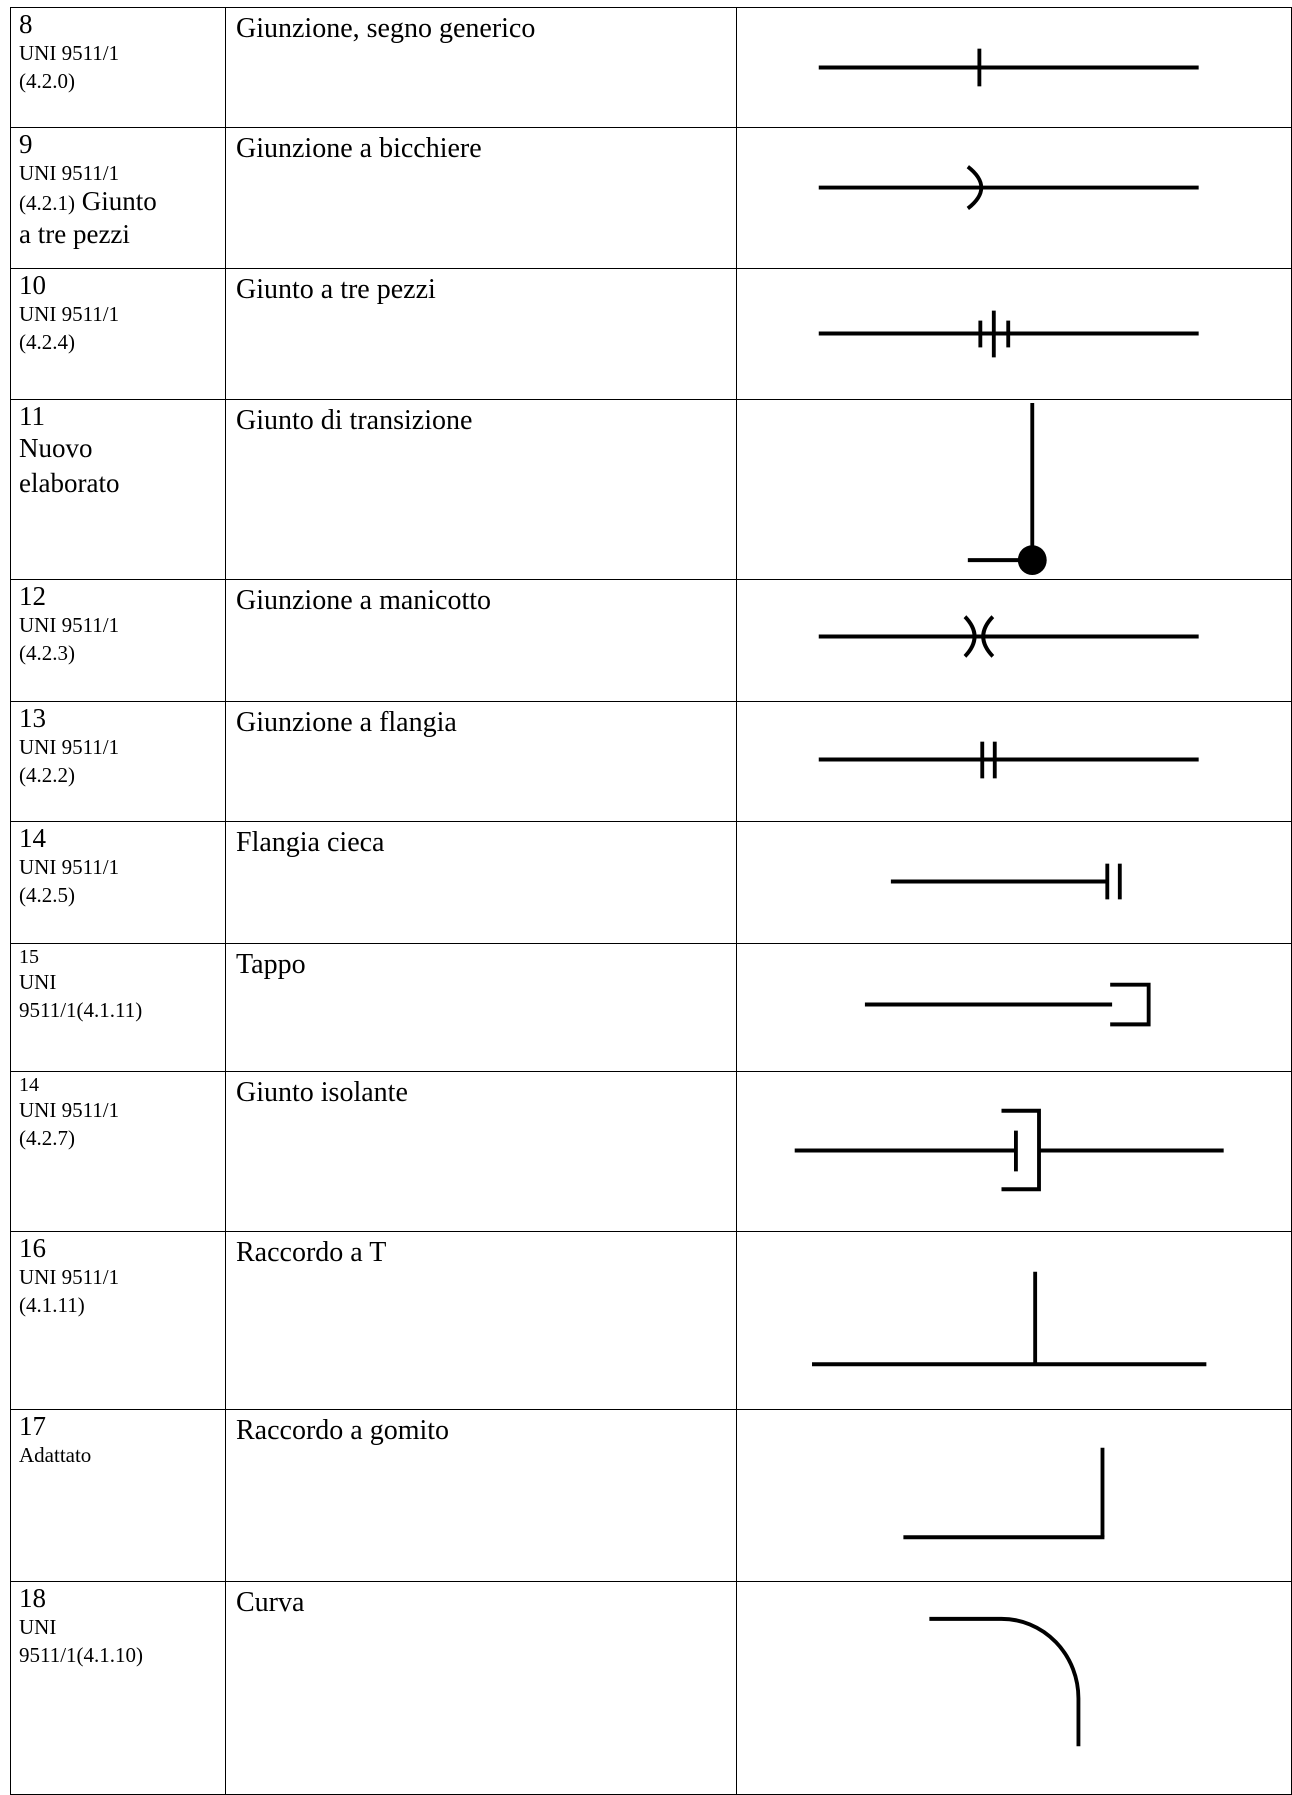  Describe the element at coordinates (481, 882) in the screenshot. I see `description-cell: Flangia cieca` at that location.